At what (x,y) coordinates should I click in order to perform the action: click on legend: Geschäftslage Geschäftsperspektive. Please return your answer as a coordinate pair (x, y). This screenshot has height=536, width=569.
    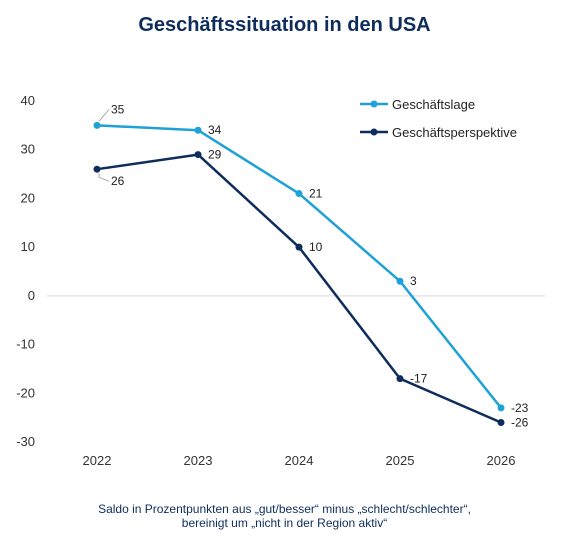
    Looking at the image, I should click on (438, 118).